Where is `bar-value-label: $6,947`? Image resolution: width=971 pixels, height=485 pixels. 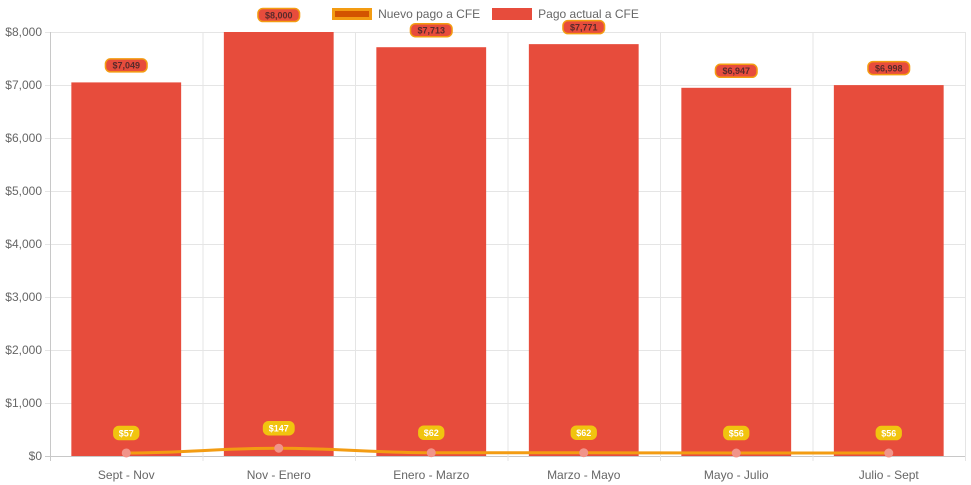
bar-value-label: $6,947 is located at coordinates (736, 71).